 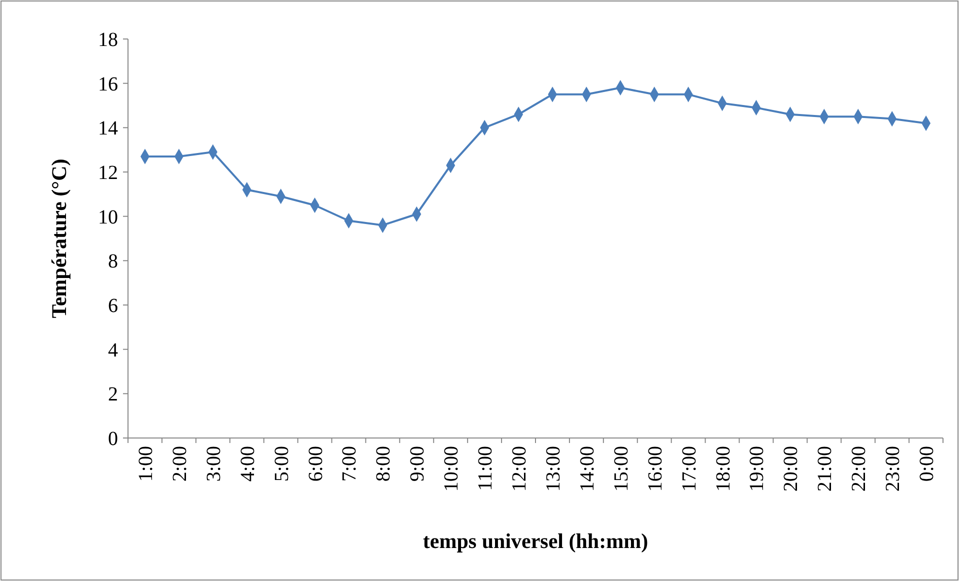 What do you see at coordinates (349, 464) in the screenshot?
I see `x-tick-label: 7:00` at bounding box center [349, 464].